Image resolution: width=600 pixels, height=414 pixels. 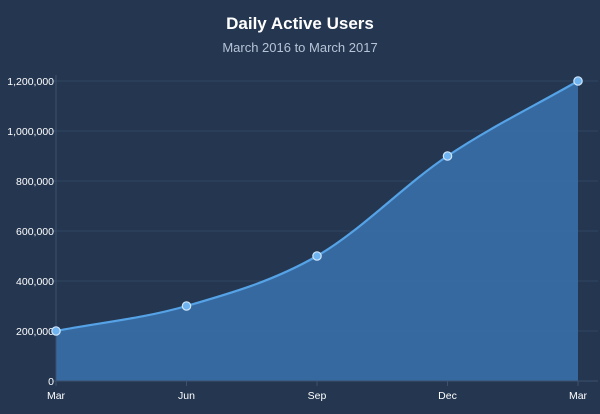 What do you see at coordinates (30, 132) in the screenshot?
I see `y-tick-label: 1,000,000` at bounding box center [30, 132].